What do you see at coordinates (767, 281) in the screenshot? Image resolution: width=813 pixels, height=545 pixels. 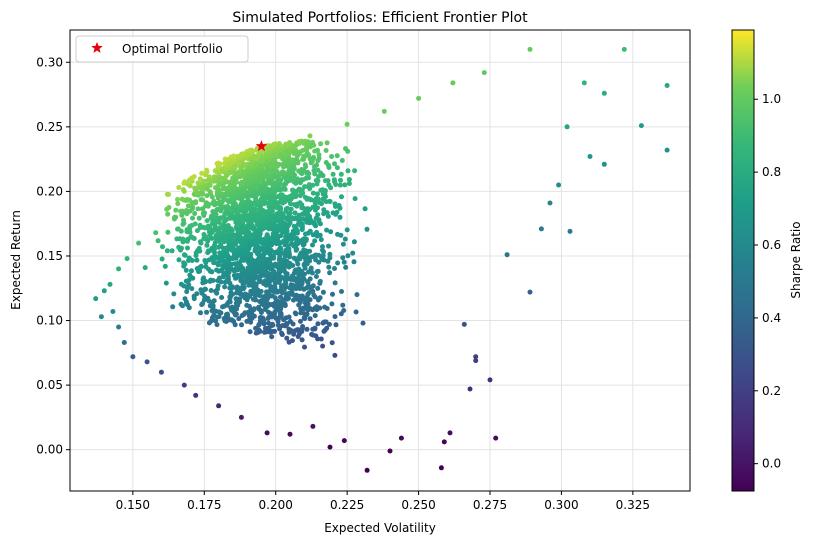 I see `colorbar-ticks: 0.0 0.2 0.4 0.6 0.8 1.0` at bounding box center [767, 281].